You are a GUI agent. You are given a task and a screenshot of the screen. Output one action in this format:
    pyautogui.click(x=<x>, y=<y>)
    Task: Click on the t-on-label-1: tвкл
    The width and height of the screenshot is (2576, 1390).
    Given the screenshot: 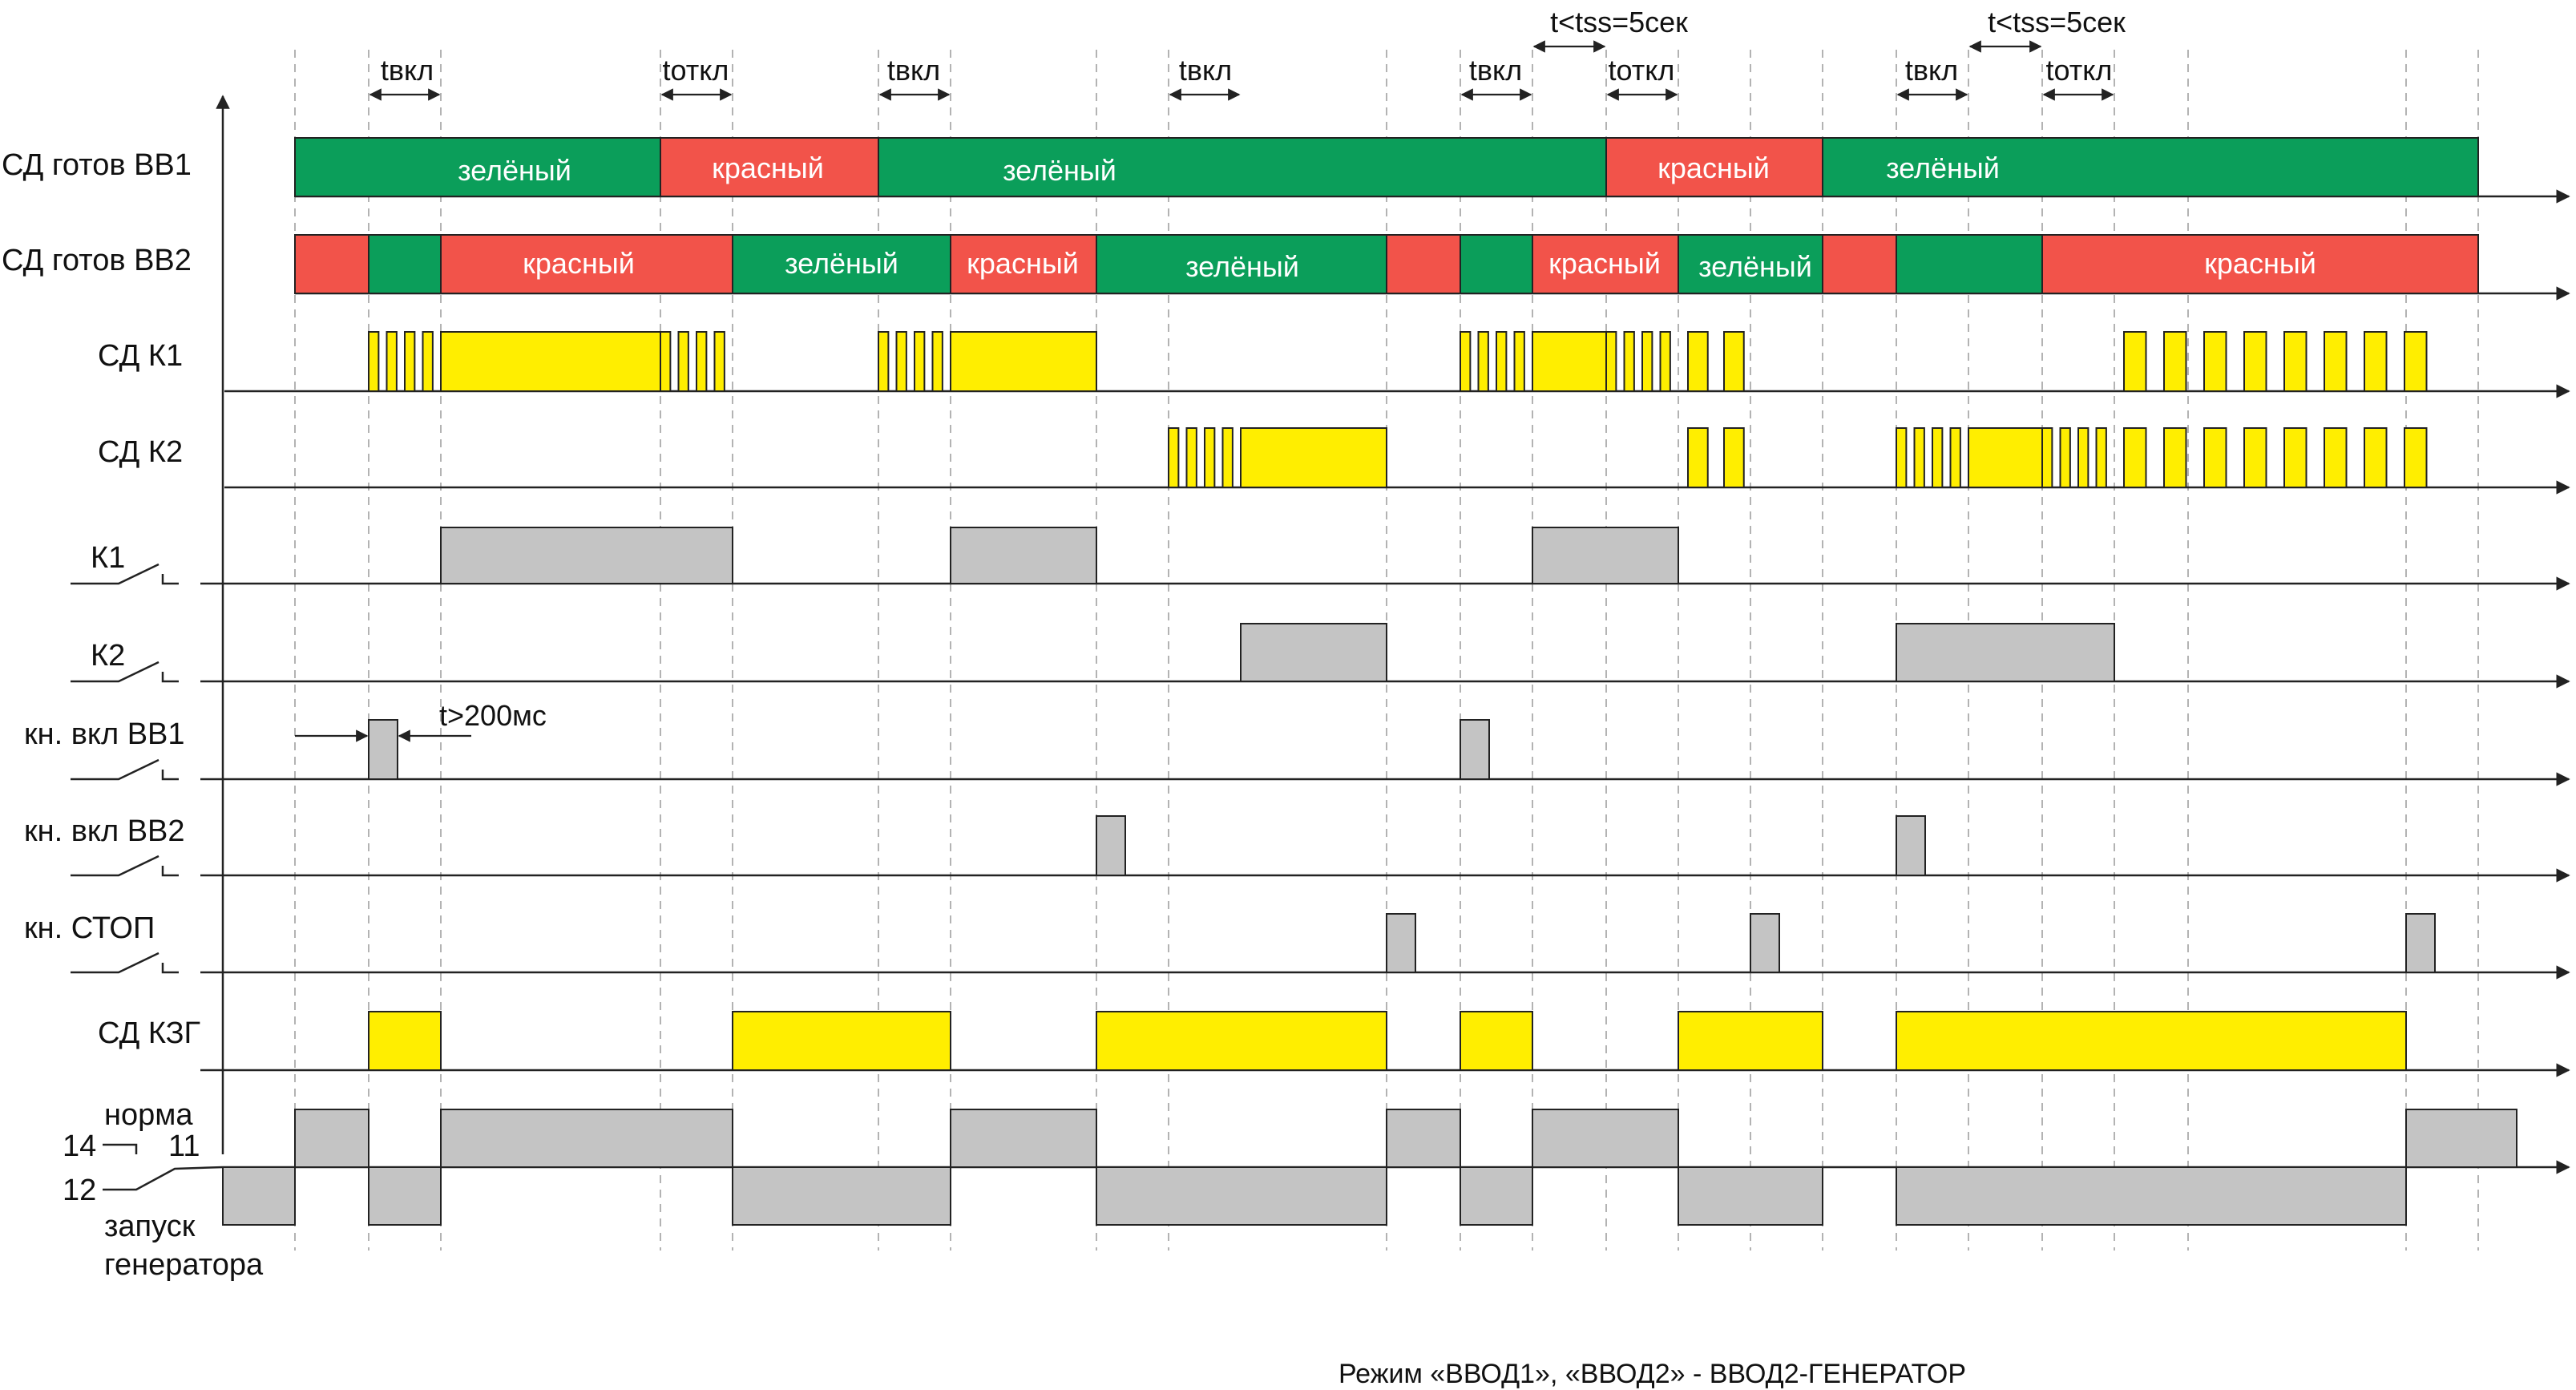 What is the action you would take?
    pyautogui.click(x=407, y=71)
    